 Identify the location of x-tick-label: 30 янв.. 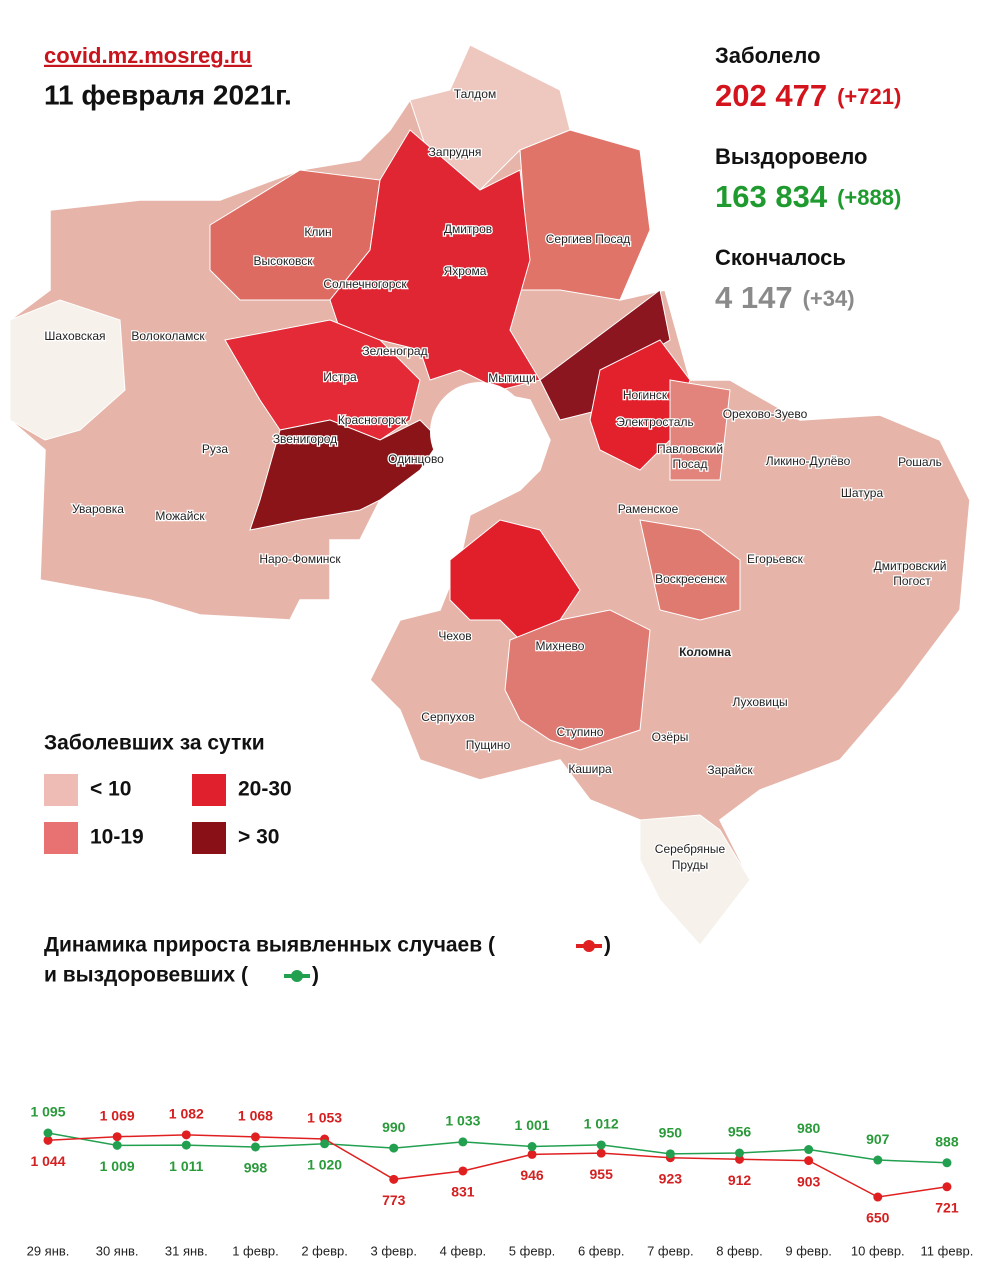
(117, 1250).